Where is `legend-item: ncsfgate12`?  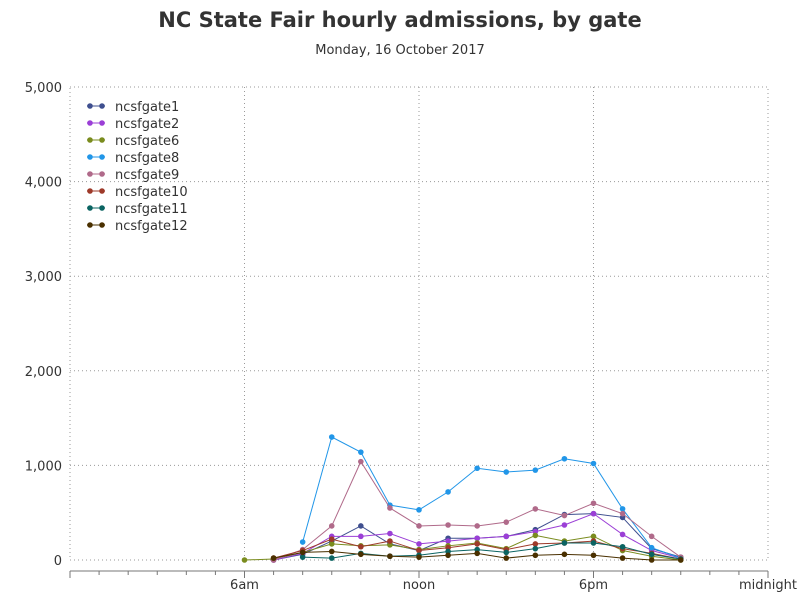 legend-item: ncsfgate12 is located at coordinates (137, 226).